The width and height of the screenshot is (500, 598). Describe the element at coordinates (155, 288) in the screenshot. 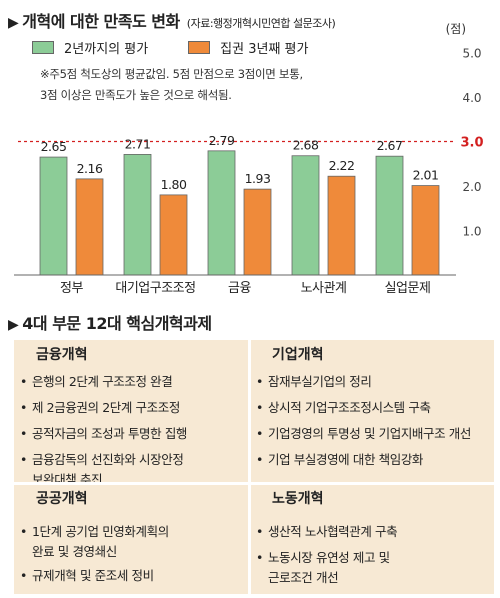

I see `category-label: 대기업구조조정` at that location.